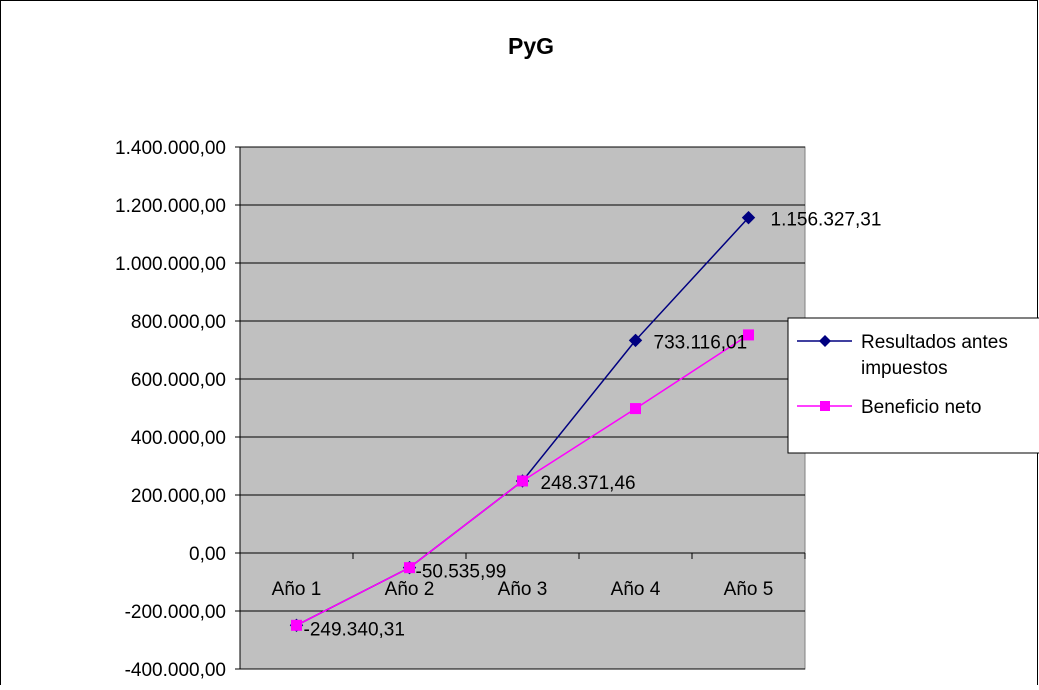 This screenshot has height=690, width=1039. What do you see at coordinates (170, 264) in the screenshot?
I see `y-tick-label: 1.000.000,00` at bounding box center [170, 264].